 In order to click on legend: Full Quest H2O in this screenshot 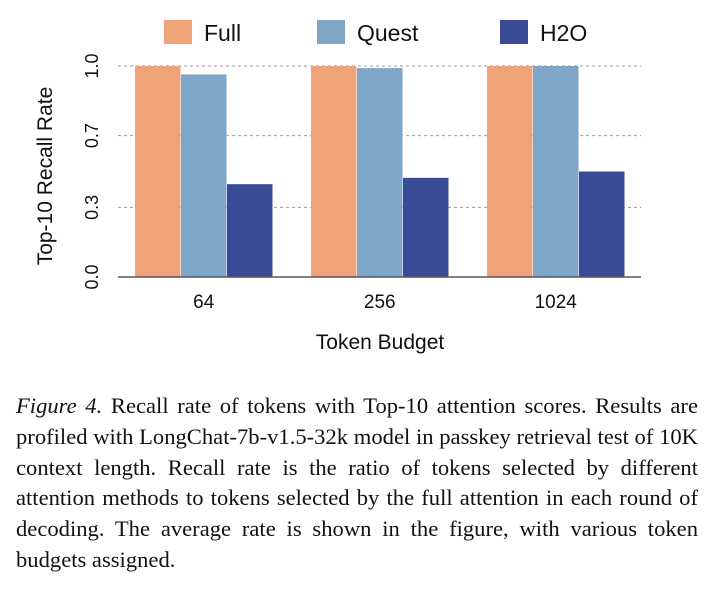, I will do `click(375, 33)`.